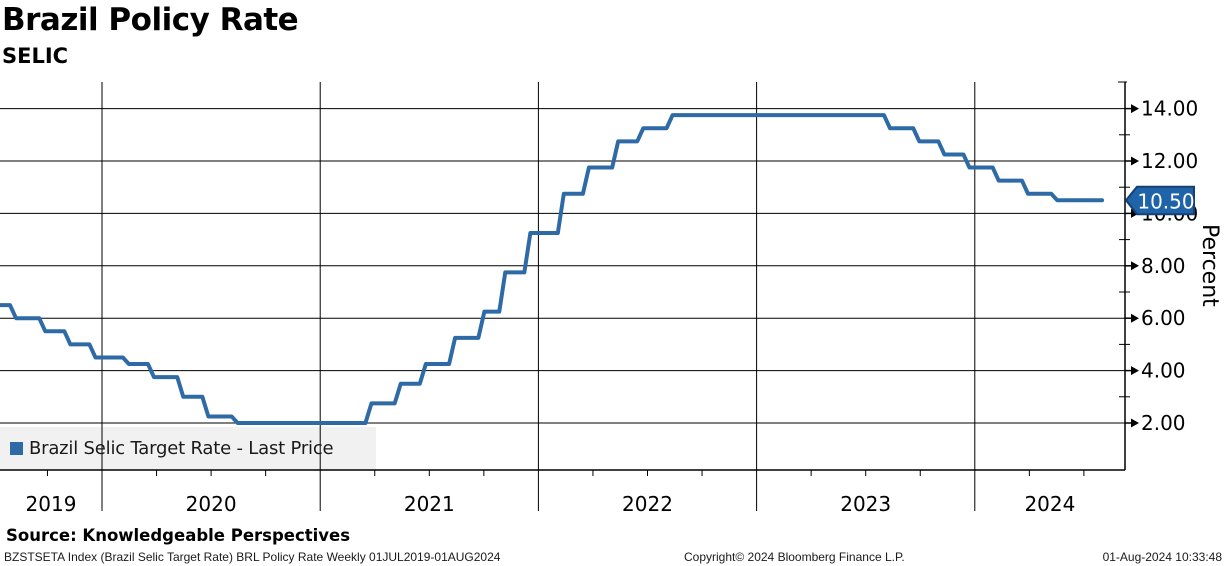 Image resolution: width=1224 pixels, height=566 pixels. What do you see at coordinates (647, 504) in the screenshot?
I see `x-axis-label: 2022` at bounding box center [647, 504].